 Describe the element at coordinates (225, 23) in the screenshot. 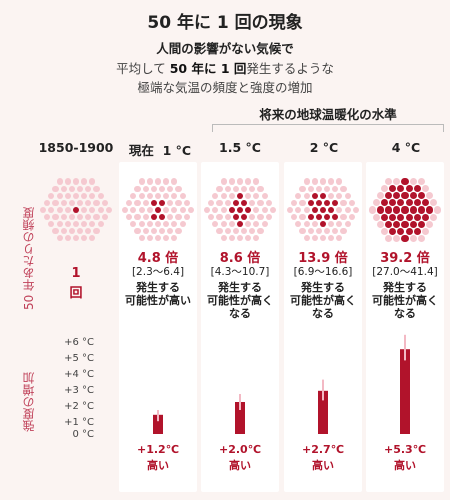

I see `chart-title: 50 年に 1 回の現象` at that location.